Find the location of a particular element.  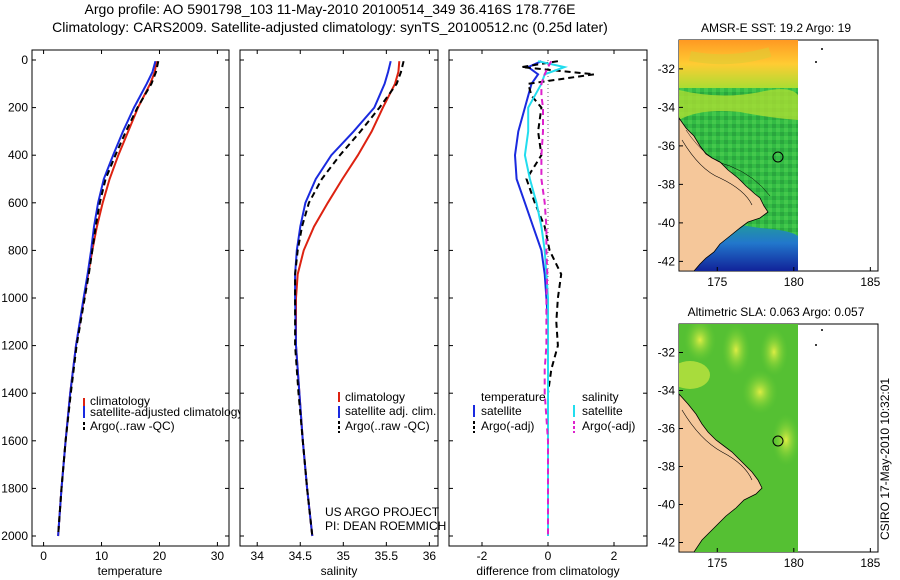

x-tick-label: 36 is located at coordinates (430, 556).